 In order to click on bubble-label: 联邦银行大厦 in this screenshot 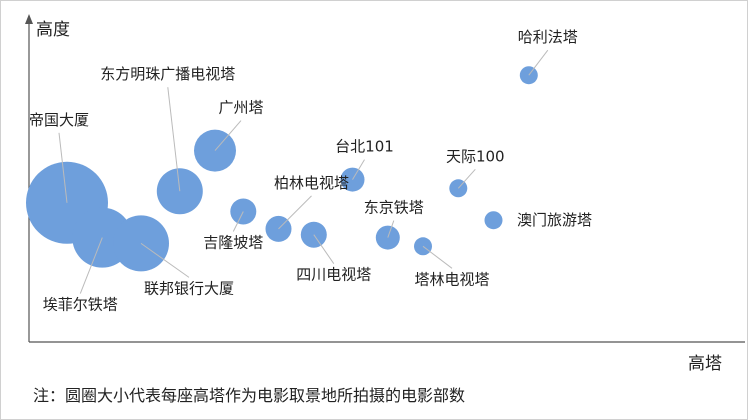, I will do `click(189, 288)`.